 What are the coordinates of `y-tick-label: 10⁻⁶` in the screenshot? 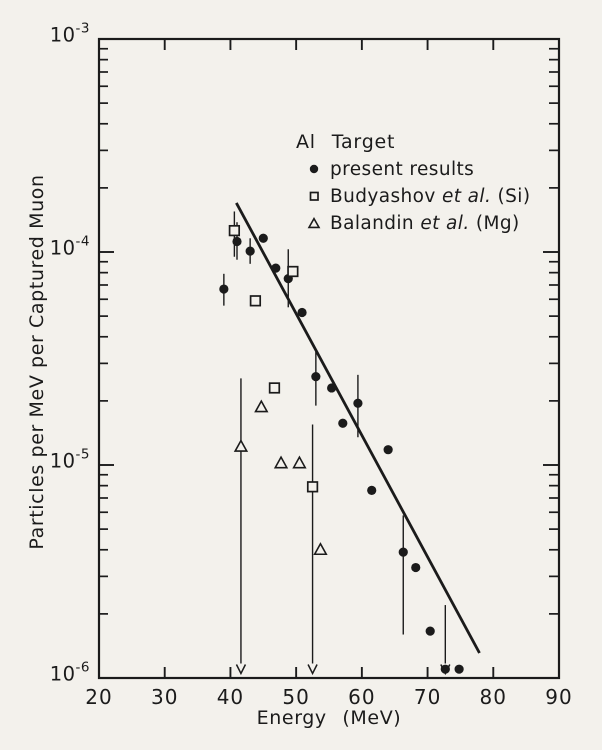 It's located at (70, 673).